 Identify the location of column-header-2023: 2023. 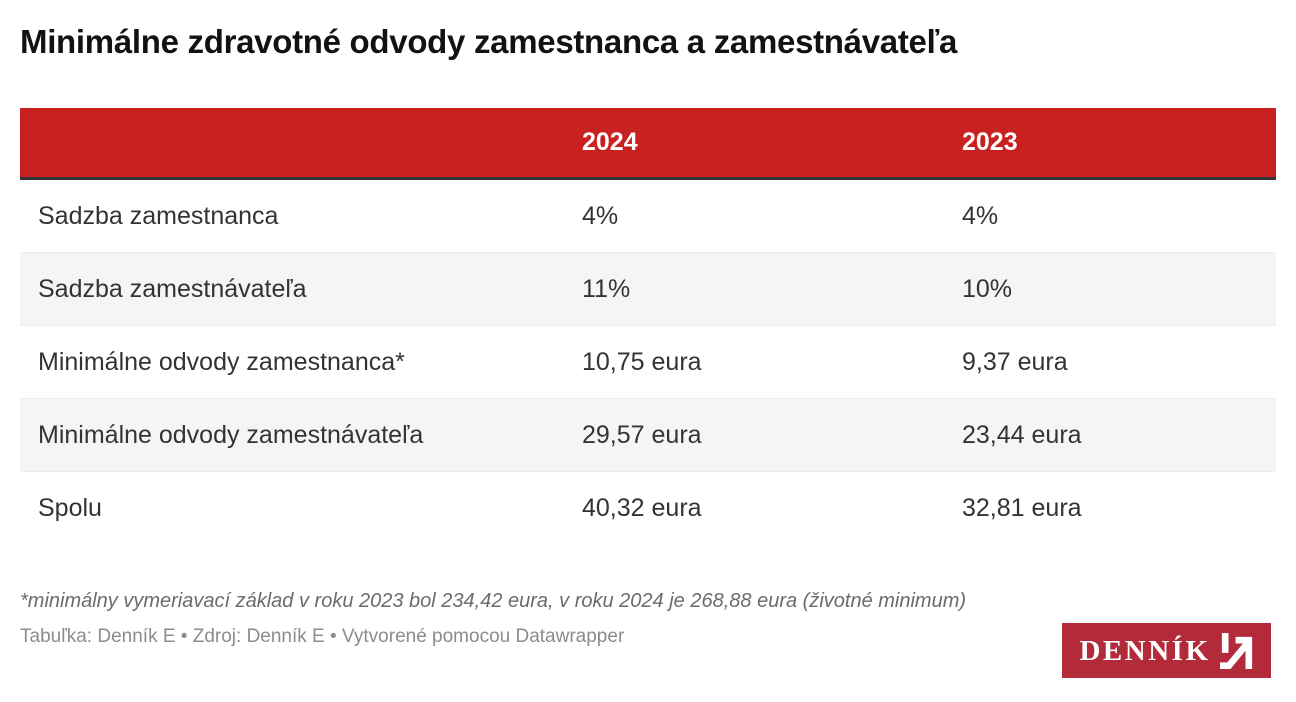
(990, 142).